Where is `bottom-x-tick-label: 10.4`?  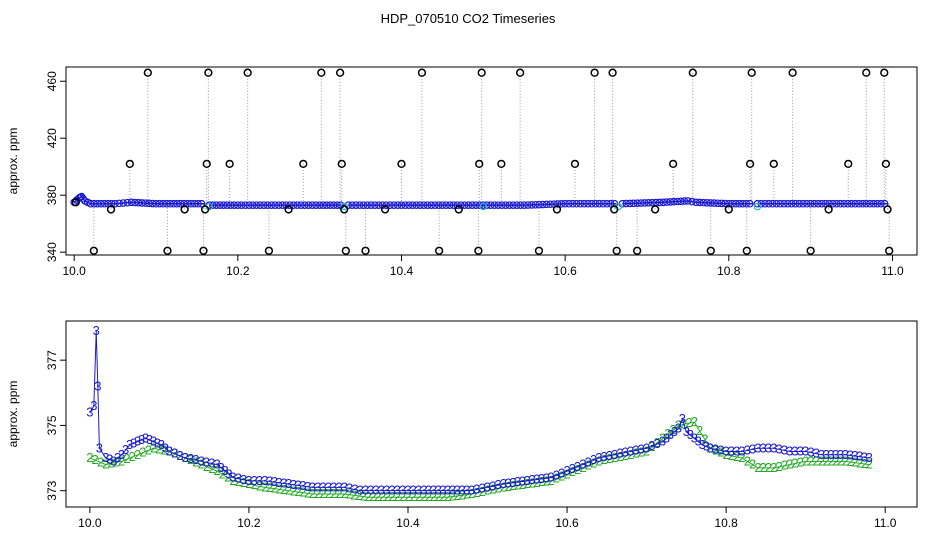 bottom-x-tick-label: 10.4 is located at coordinates (408, 523).